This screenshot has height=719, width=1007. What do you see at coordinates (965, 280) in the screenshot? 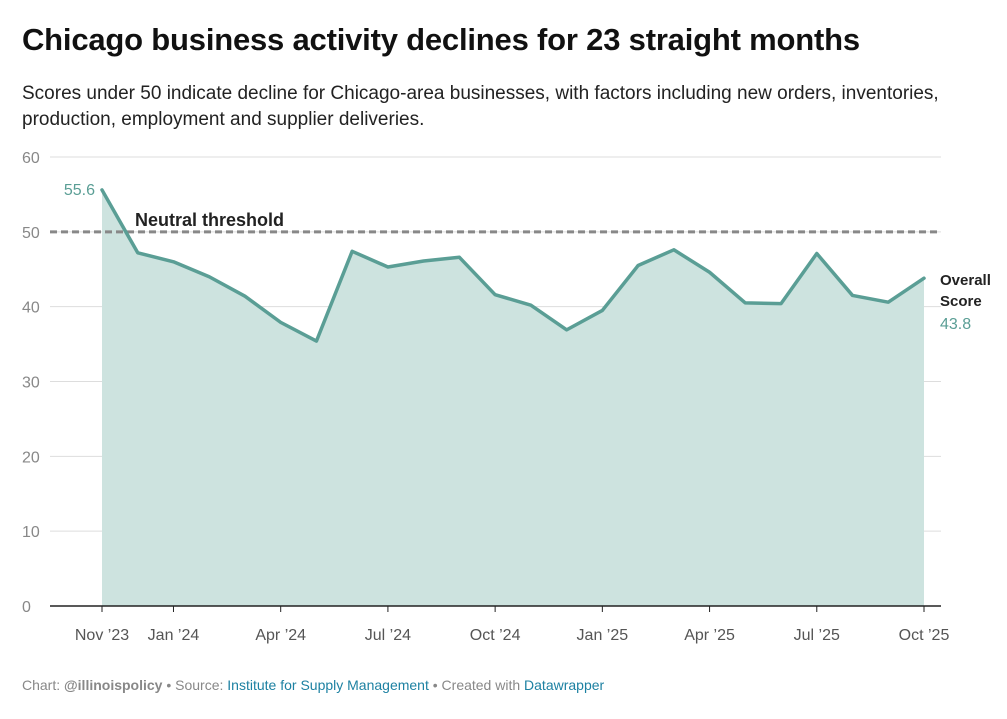
I see `series-label-line1: Overall` at bounding box center [965, 280].